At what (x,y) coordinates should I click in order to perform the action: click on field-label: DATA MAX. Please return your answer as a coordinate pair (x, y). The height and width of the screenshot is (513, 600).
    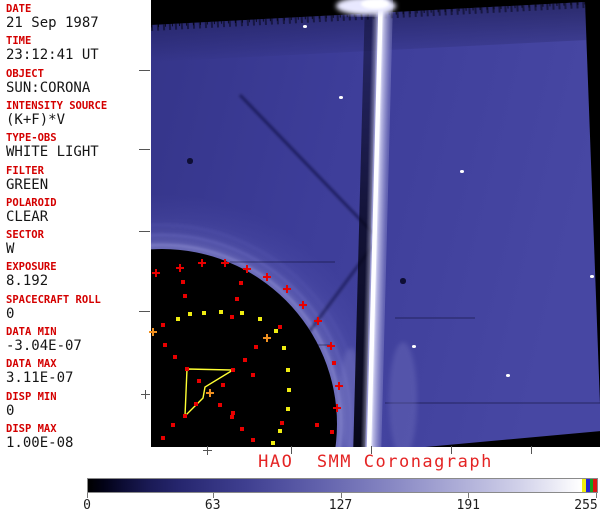
    Looking at the image, I should click on (31, 364).